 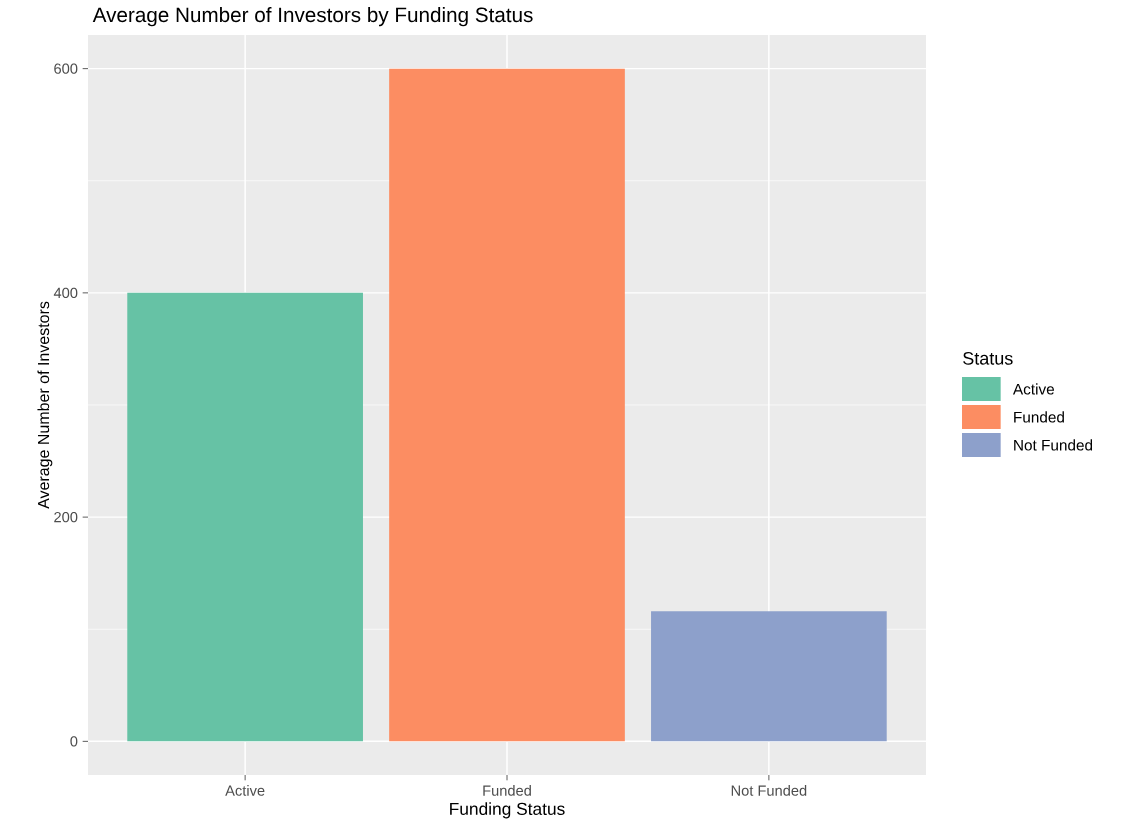 What do you see at coordinates (507, 810) in the screenshot?
I see `x-axis-title: Funding Status` at bounding box center [507, 810].